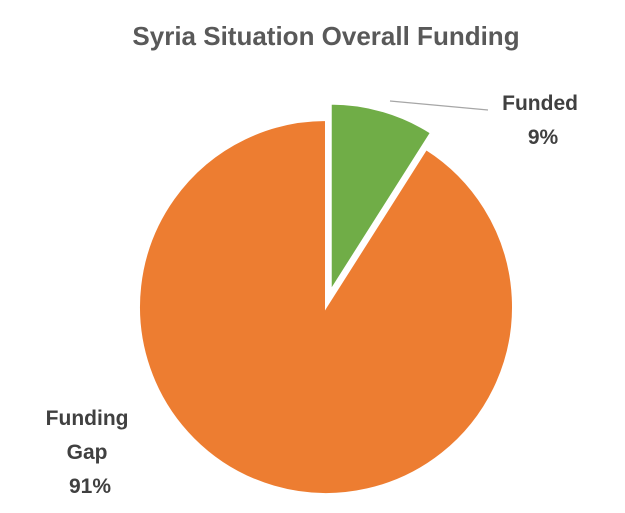 This screenshot has width=625, height=513. Describe the element at coordinates (543, 137) in the screenshot. I see `funded-label-percent: 9%` at that location.